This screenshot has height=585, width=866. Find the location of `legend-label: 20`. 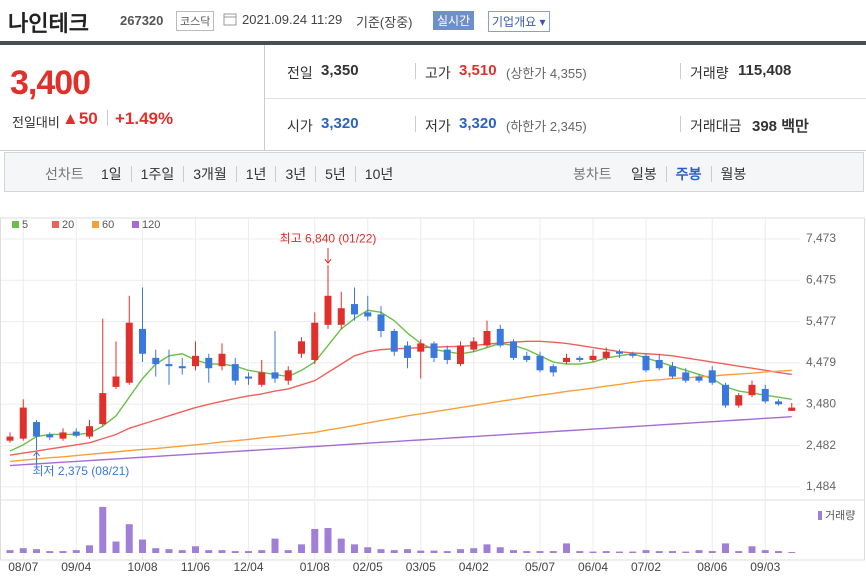

legend-label: 20 is located at coordinates (68, 225).